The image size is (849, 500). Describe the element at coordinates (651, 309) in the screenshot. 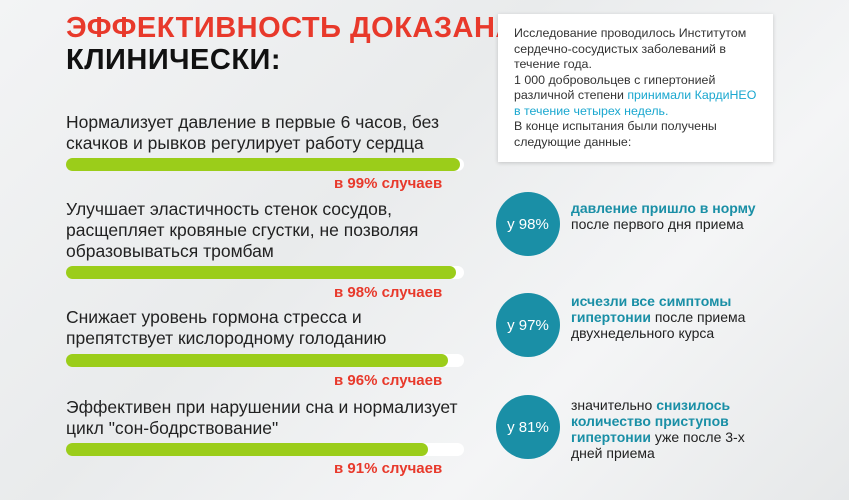

I see `stat-text-bold: исчезли все симптомы гипертонии` at that location.